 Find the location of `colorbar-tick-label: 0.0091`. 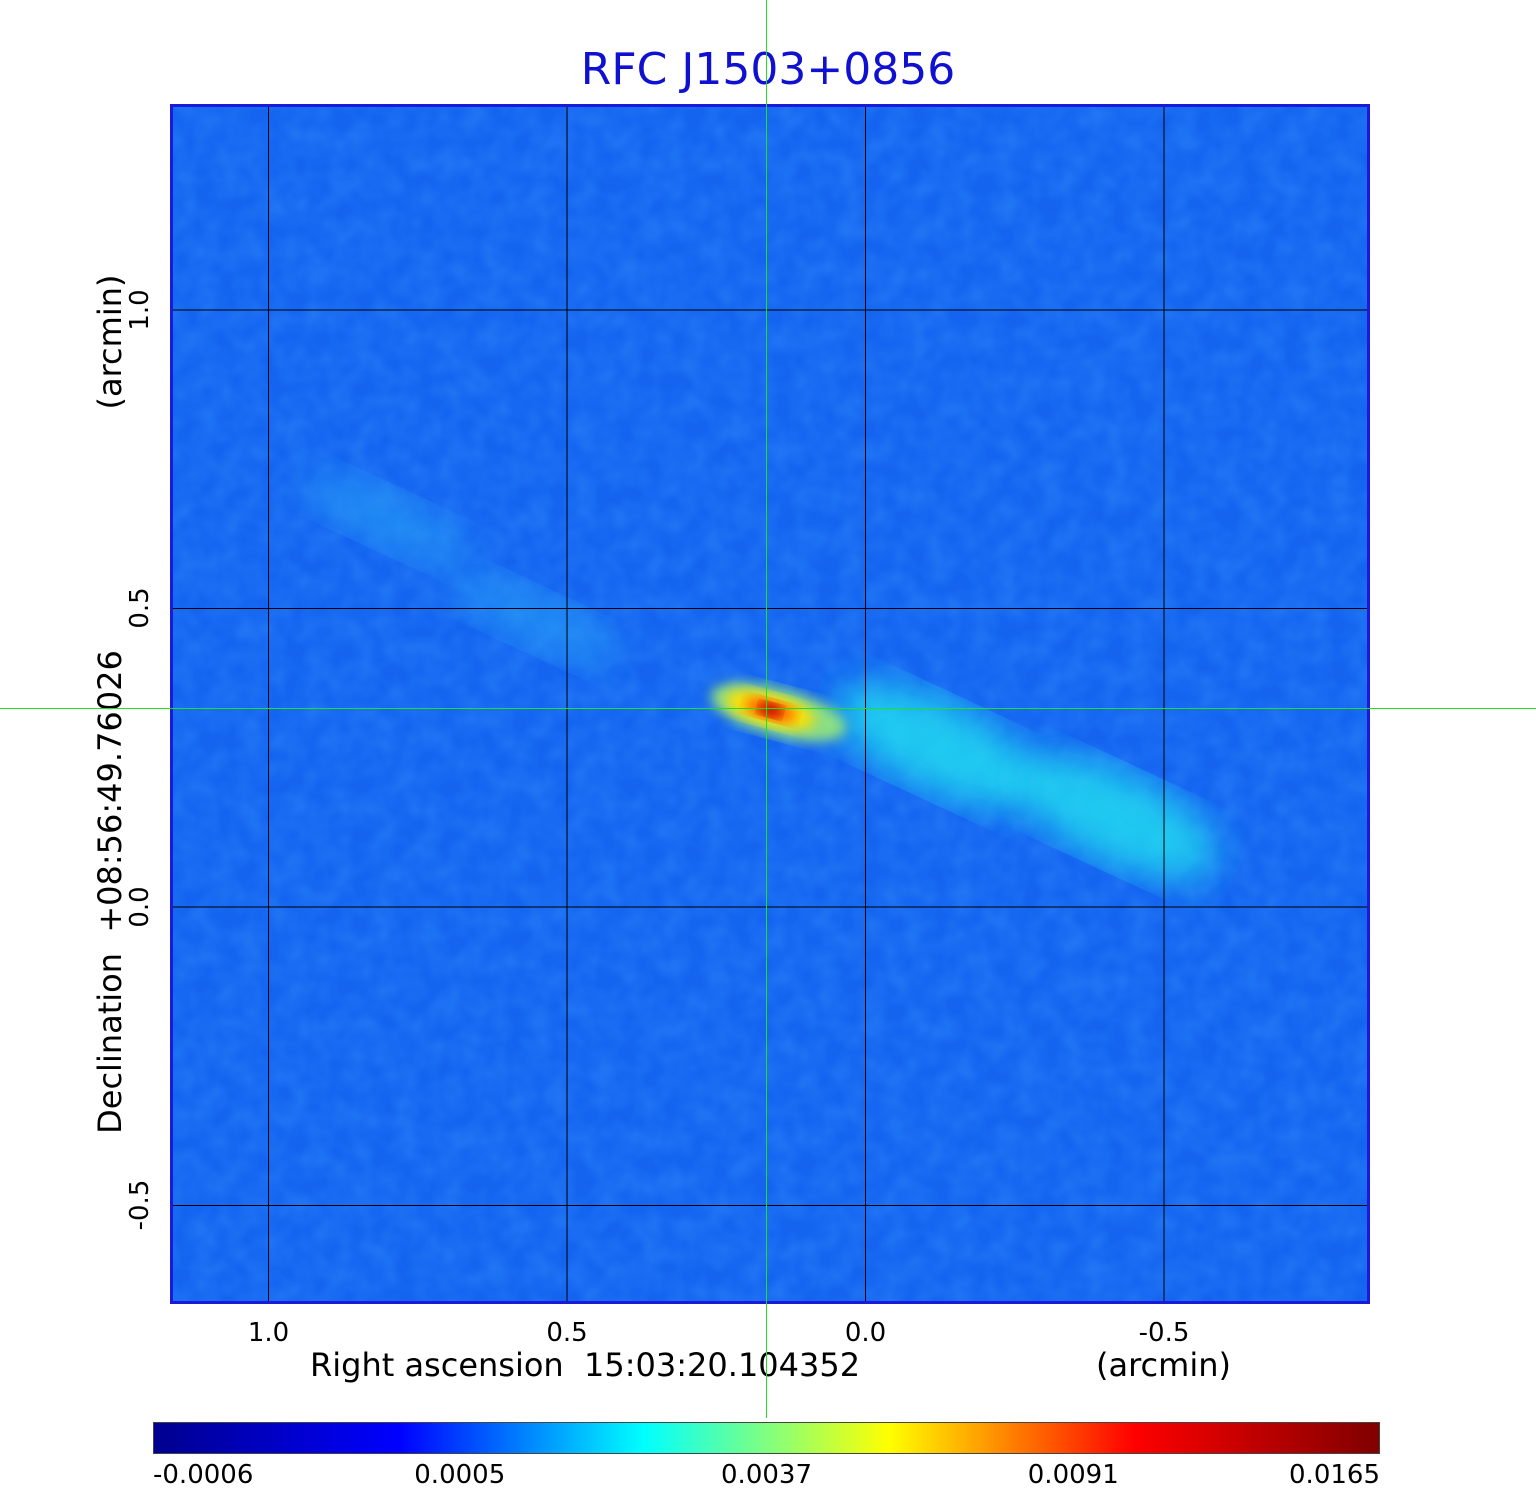

colorbar-tick-label: 0.0091 is located at coordinates (1073, 1475).